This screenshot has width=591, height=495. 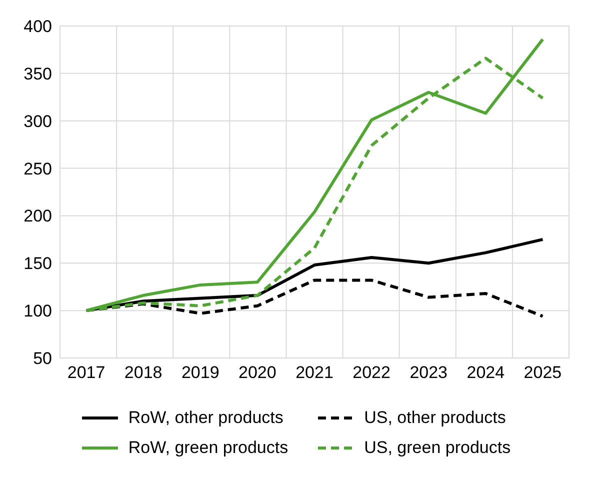 I want to click on x-tick-label: 2023, so click(x=429, y=372).